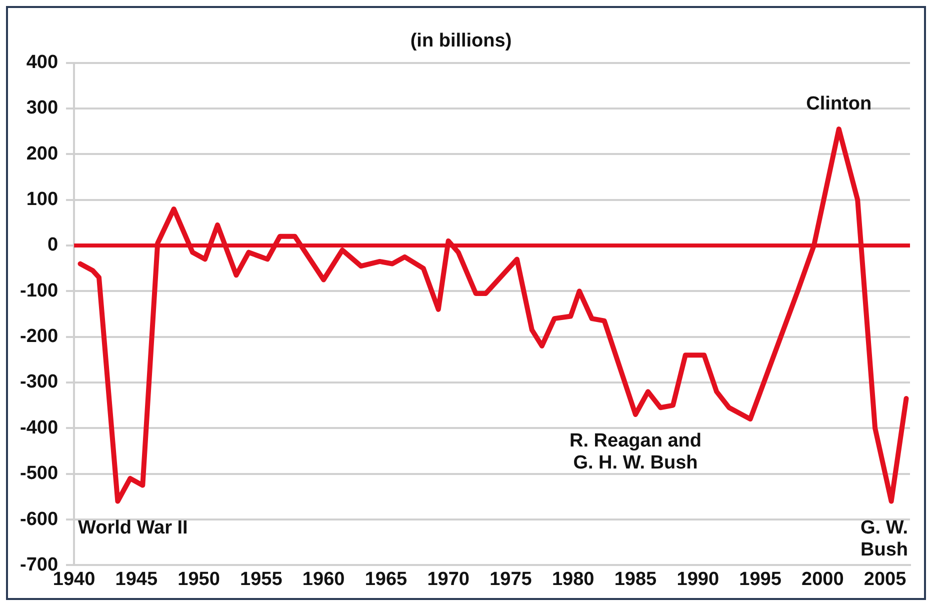  I want to click on y-tick-label: -400, so click(39, 427).